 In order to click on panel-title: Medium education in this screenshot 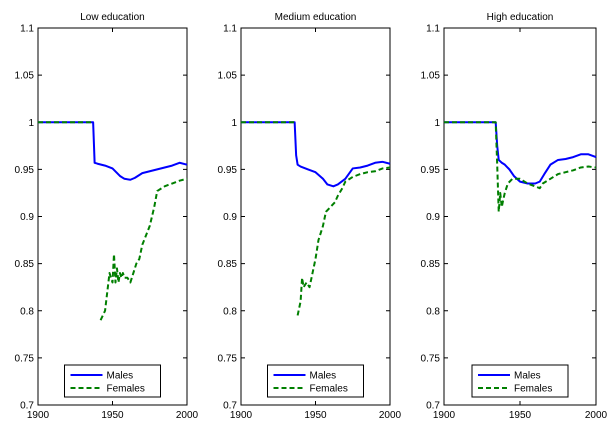, I will do `click(316, 17)`.